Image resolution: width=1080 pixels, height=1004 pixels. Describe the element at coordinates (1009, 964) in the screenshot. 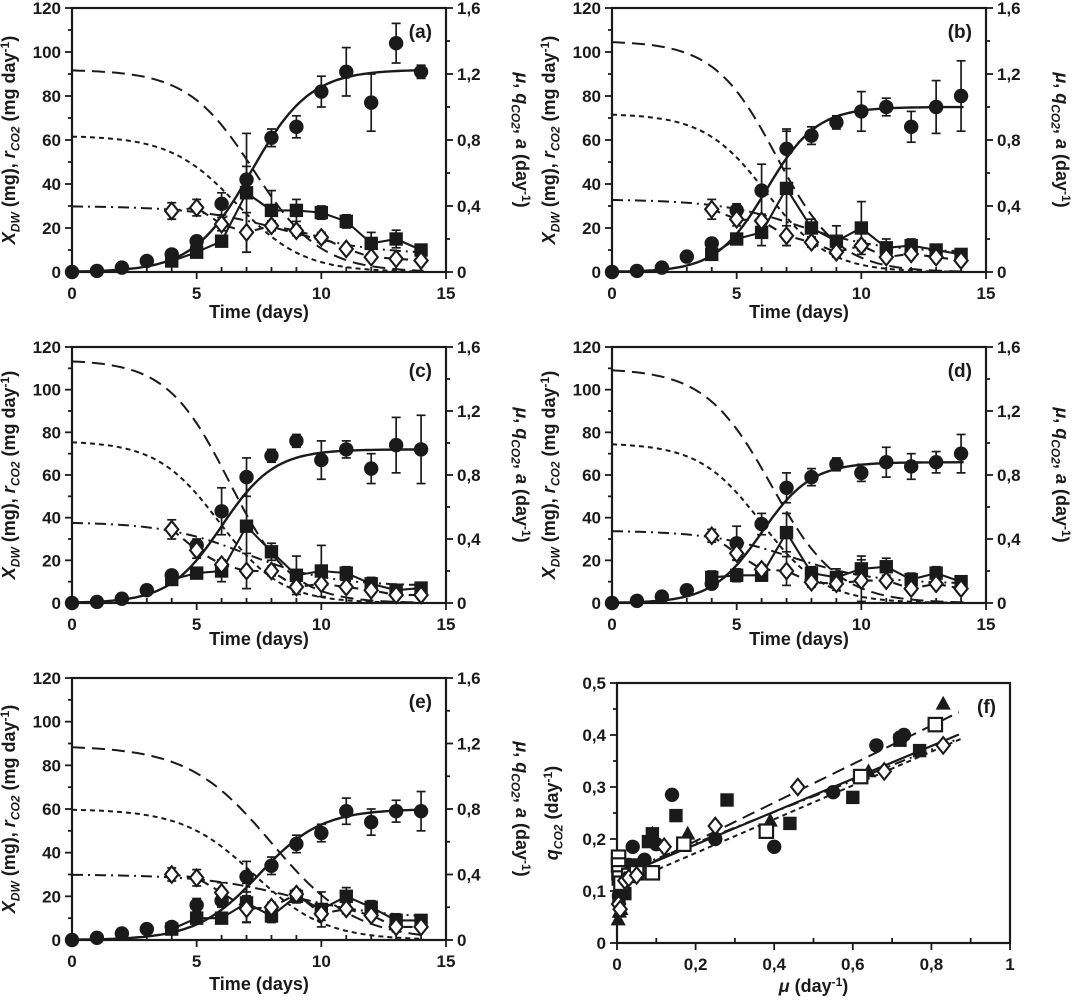

I see `svg-text: 1` at that location.